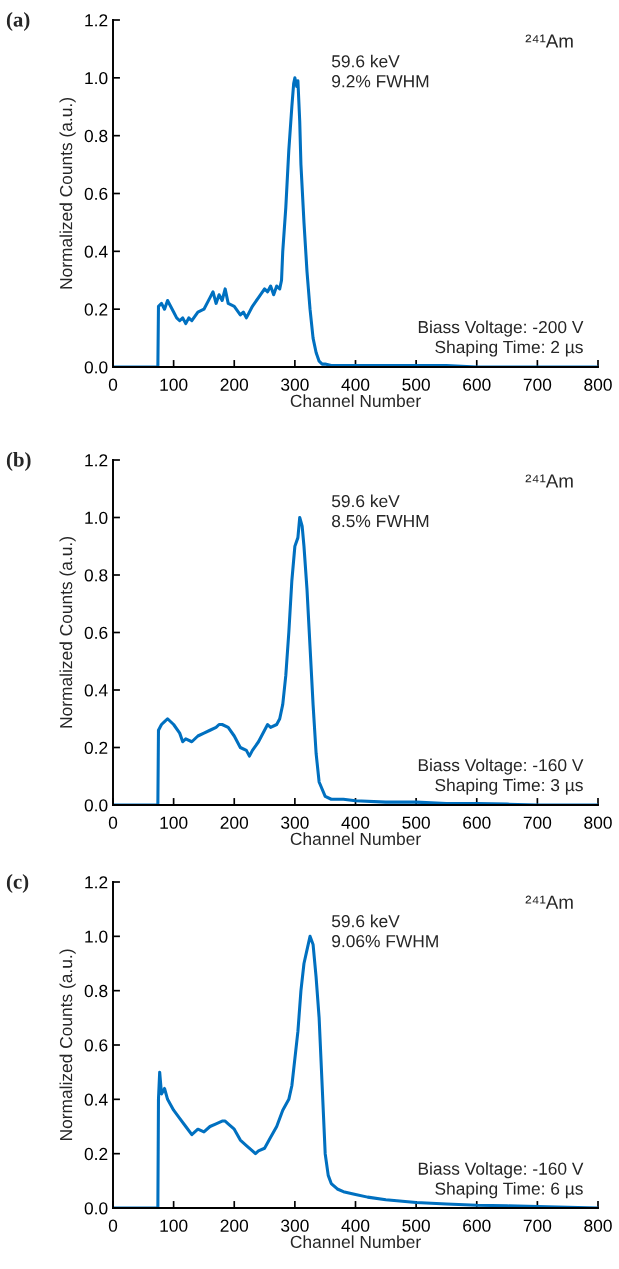  What do you see at coordinates (384, 931) in the screenshot?
I see `annotation: 59.6 keV 9.06% FWHM` at bounding box center [384, 931].